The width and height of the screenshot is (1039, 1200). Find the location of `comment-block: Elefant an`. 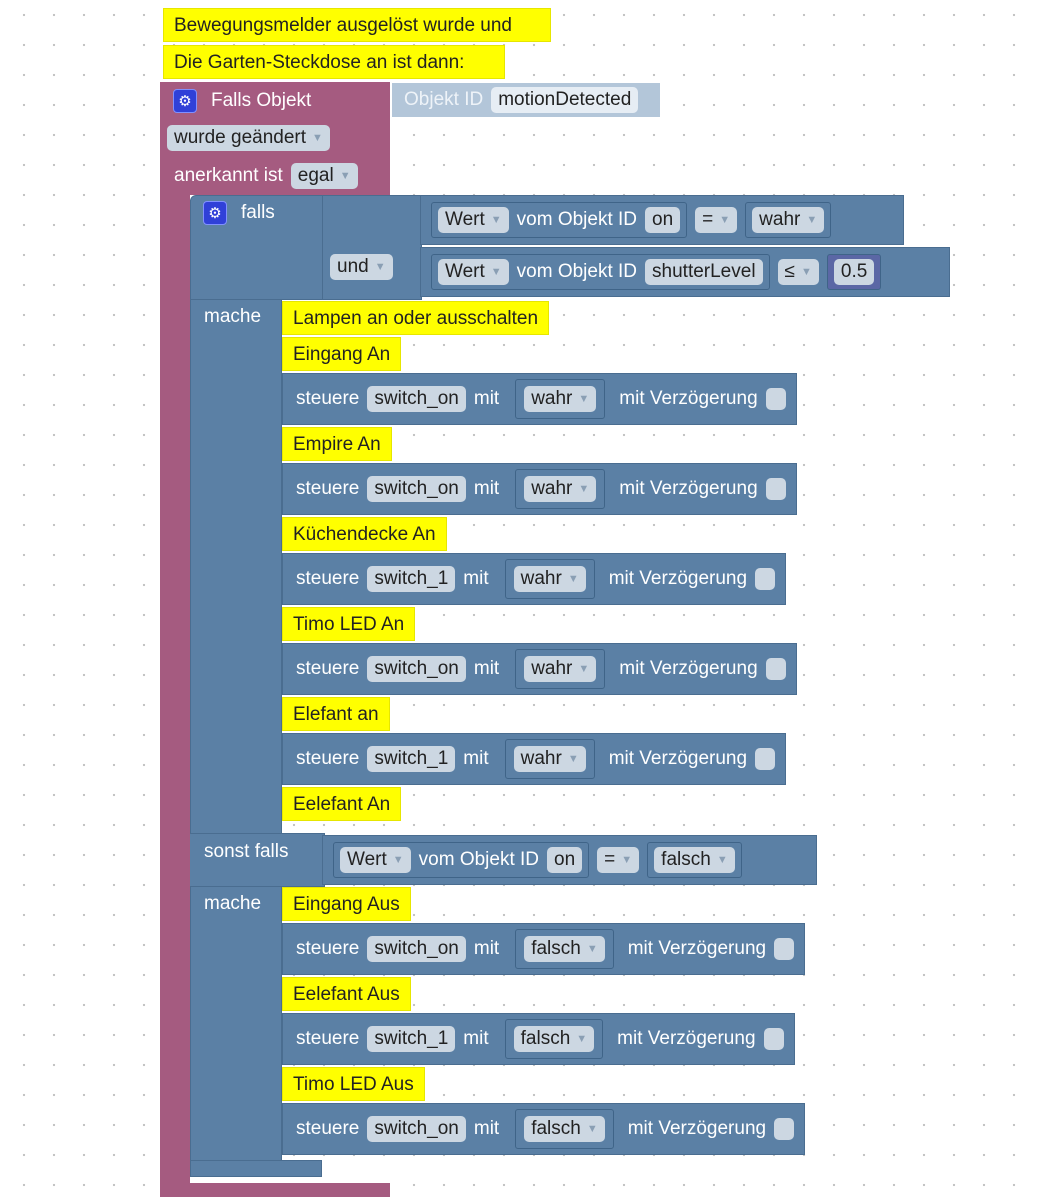

comment-block: Elefant an is located at coordinates (336, 714).